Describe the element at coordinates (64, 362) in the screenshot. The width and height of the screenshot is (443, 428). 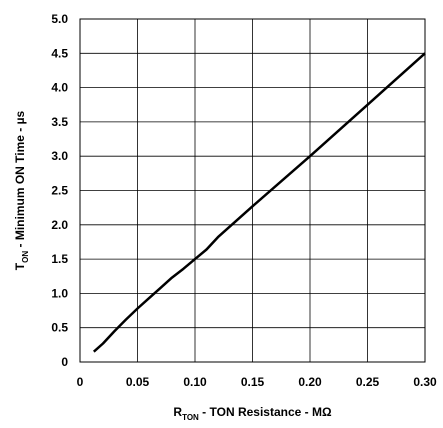
I see `y-tick-label-0: 0` at that location.